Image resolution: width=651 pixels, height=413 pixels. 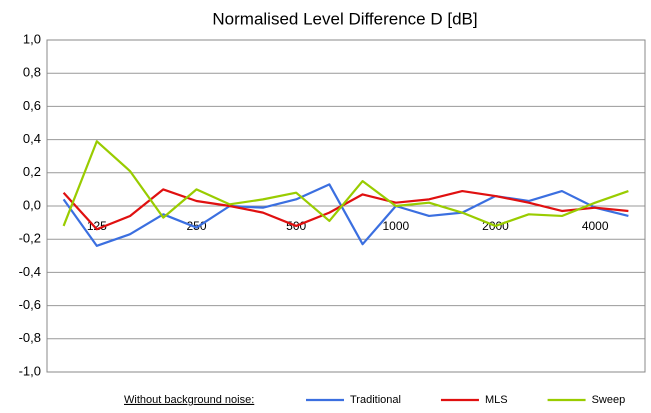 What do you see at coordinates (30, 238) in the screenshot?
I see `y-tick-label: -0,2` at bounding box center [30, 238].